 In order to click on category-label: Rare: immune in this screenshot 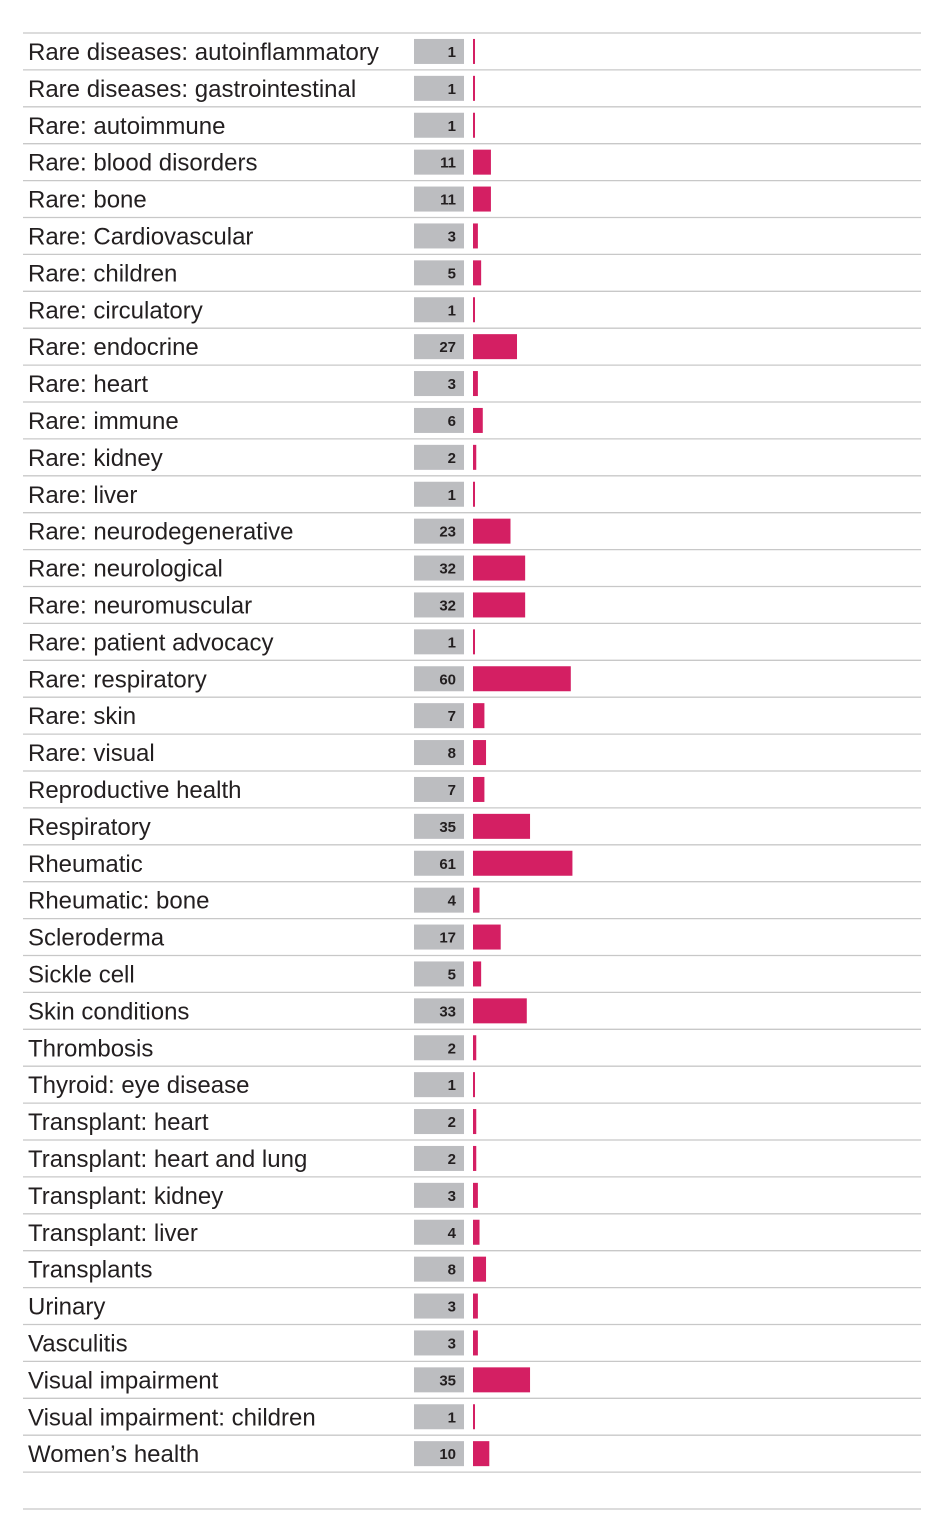, I will do `click(103, 421)`.